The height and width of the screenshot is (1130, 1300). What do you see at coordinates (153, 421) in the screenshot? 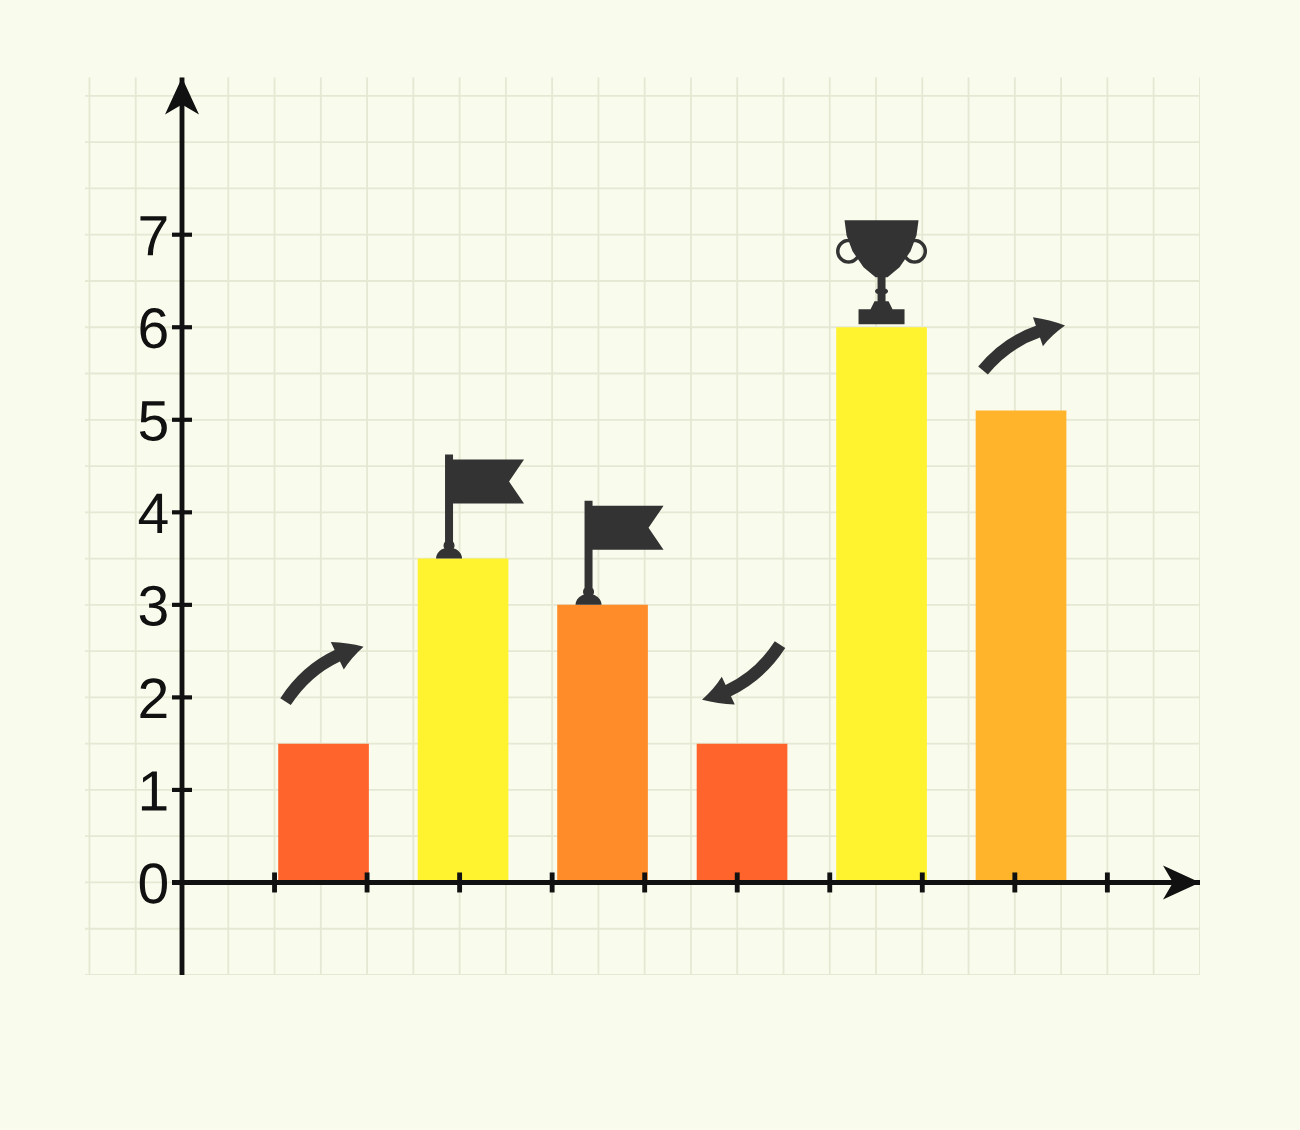
I see `y-tick-label: 5` at bounding box center [153, 421].